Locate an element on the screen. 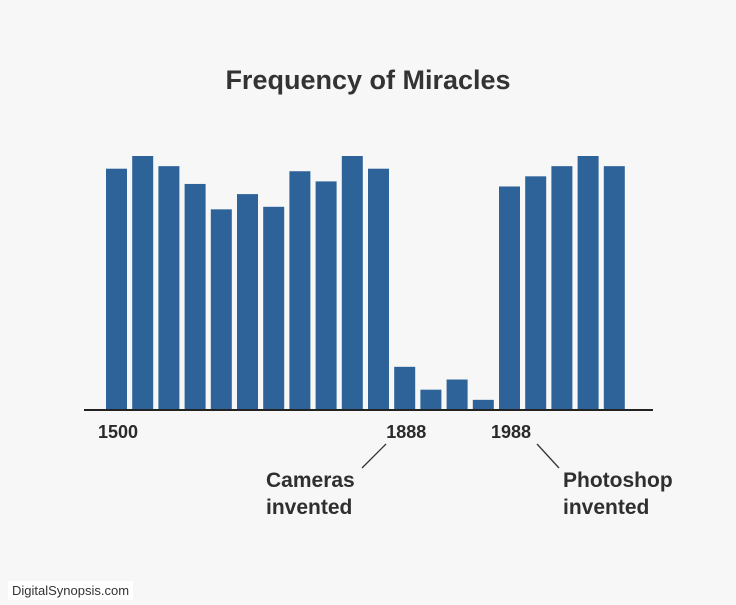 The height and width of the screenshot is (605, 736). tick-label: 1888 is located at coordinates (406, 432).